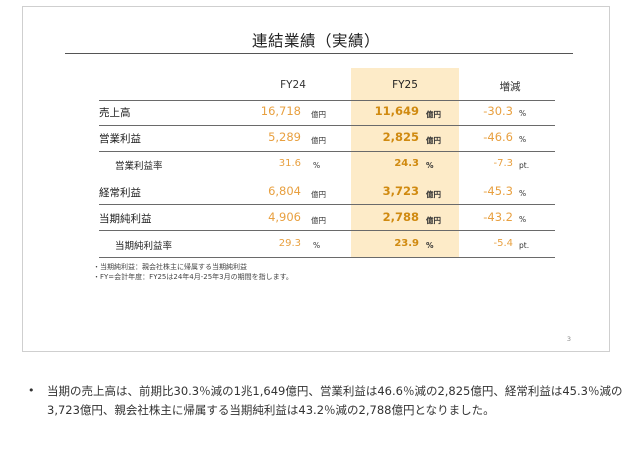  Describe the element at coordinates (170, 267) in the screenshot. I see `footnote-net-income: ・当期純利益：親会社株主に帰属する当期純利益` at that location.